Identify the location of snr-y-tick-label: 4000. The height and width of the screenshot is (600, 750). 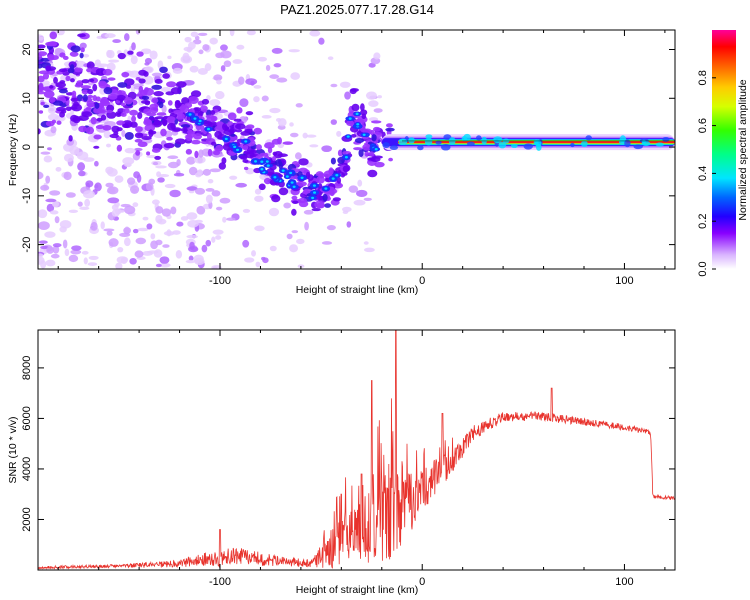
(27, 469).